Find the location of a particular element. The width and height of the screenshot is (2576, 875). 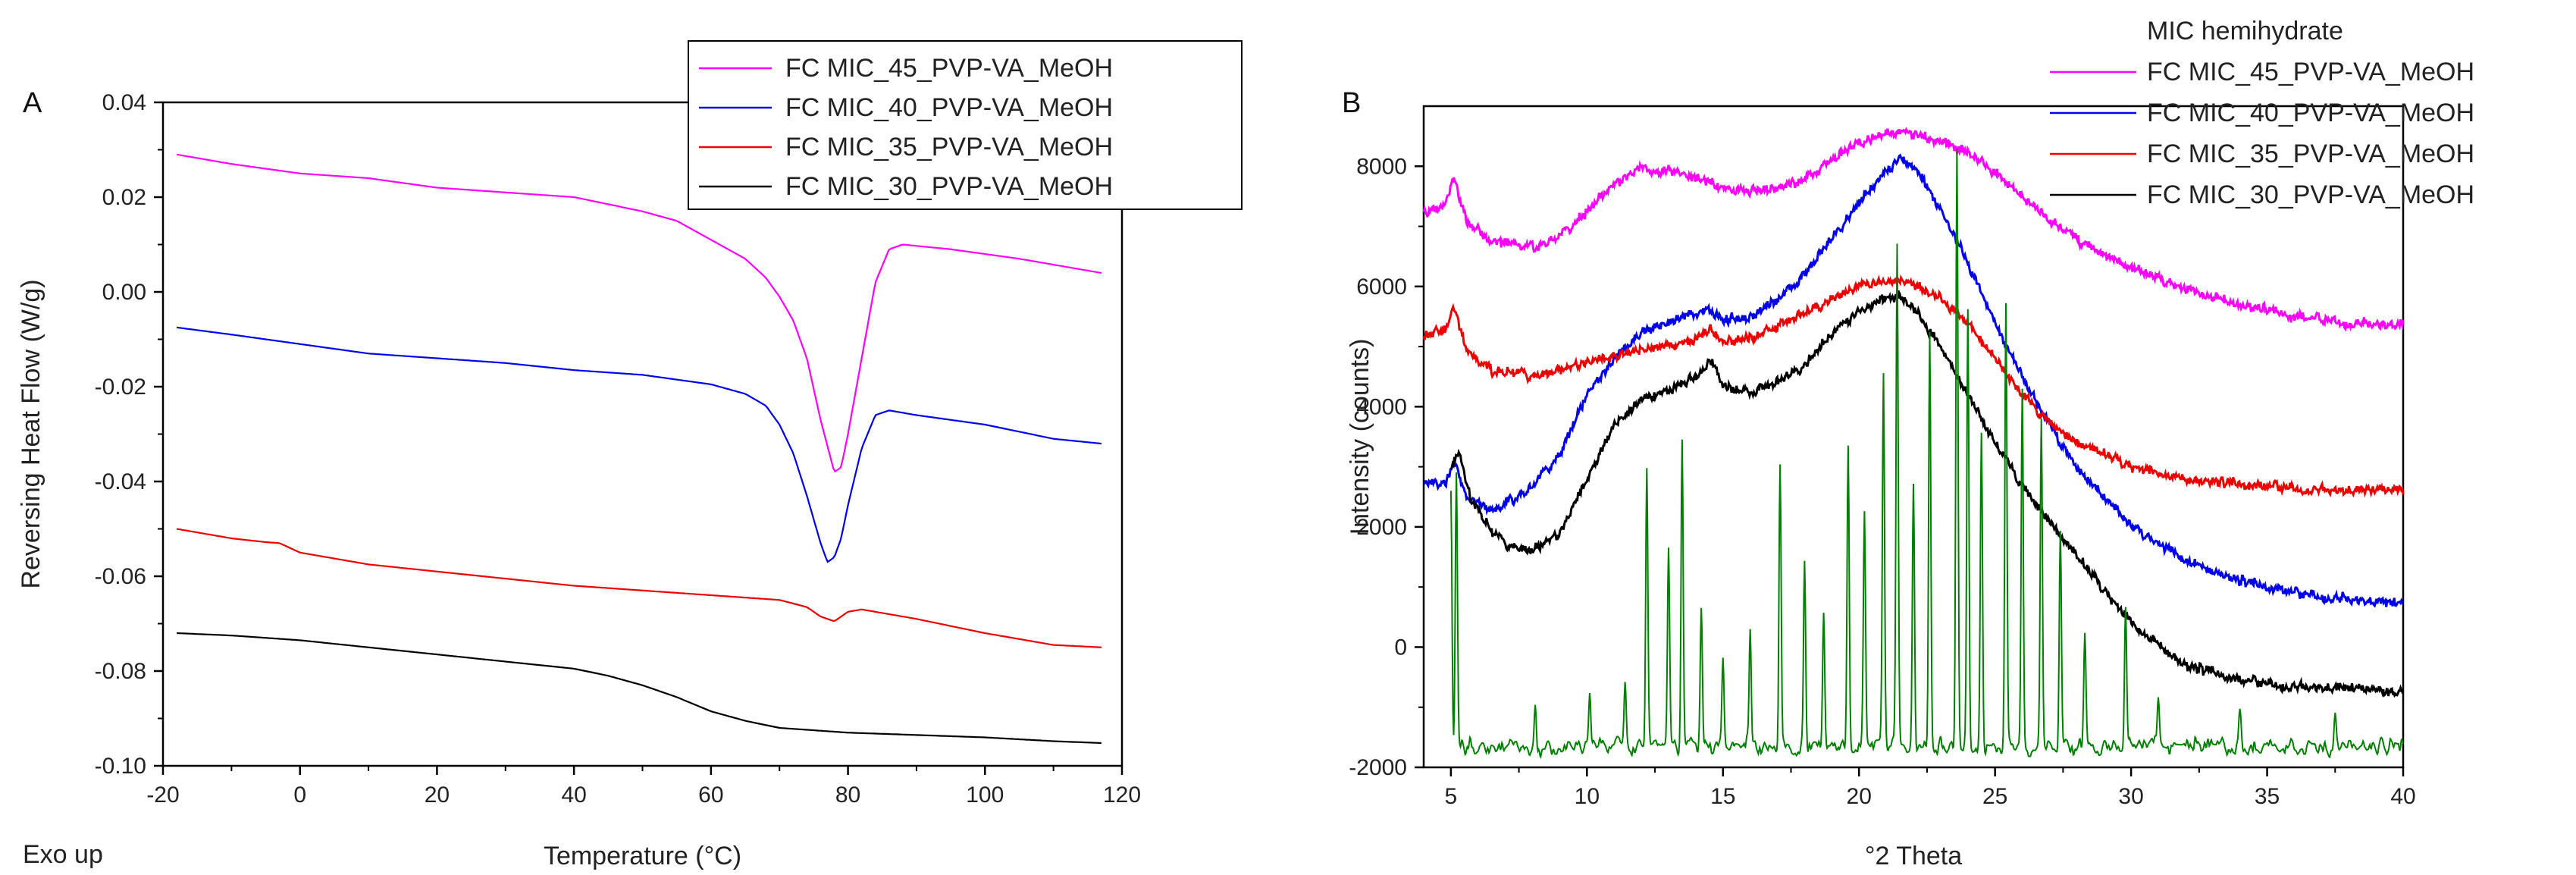

y-tick-label: 0.02 is located at coordinates (124, 197).